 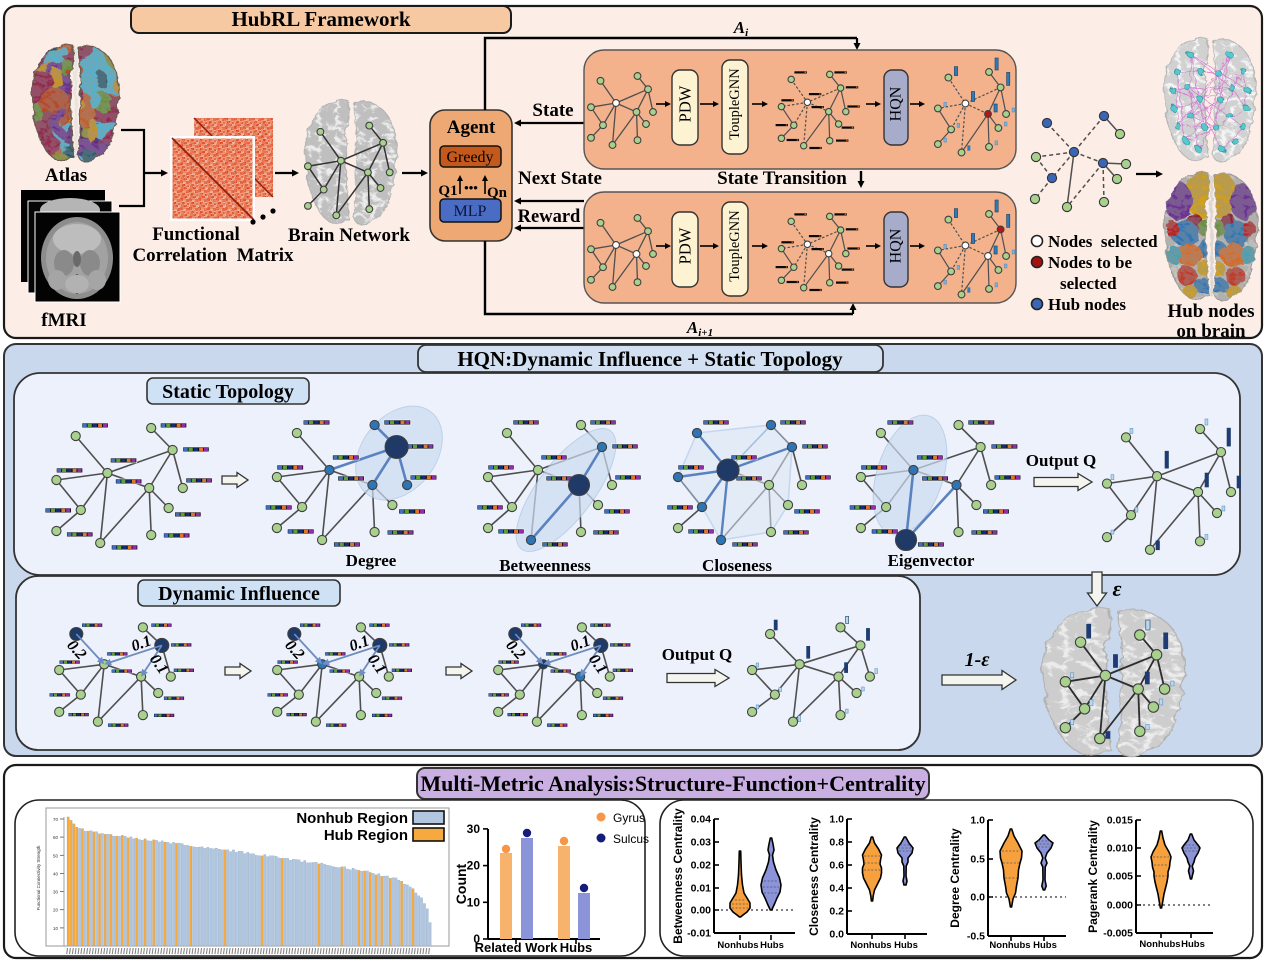 What do you see at coordinates (228, 392) in the screenshot?
I see `svg-text: Static Topology` at bounding box center [228, 392].